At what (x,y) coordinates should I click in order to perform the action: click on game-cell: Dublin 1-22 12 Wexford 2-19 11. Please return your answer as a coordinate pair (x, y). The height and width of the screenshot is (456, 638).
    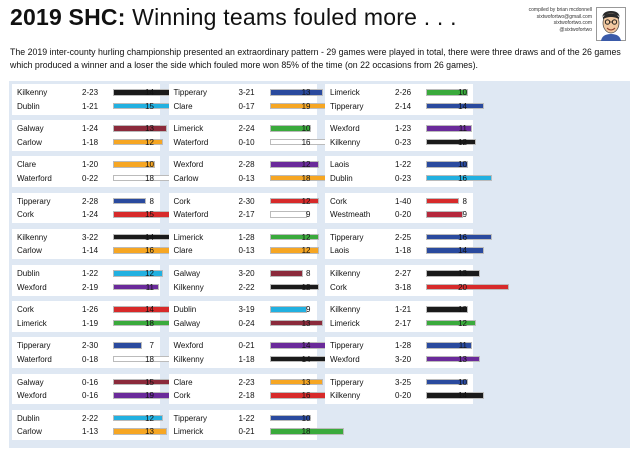
    Looking at the image, I should click on (87, 280).